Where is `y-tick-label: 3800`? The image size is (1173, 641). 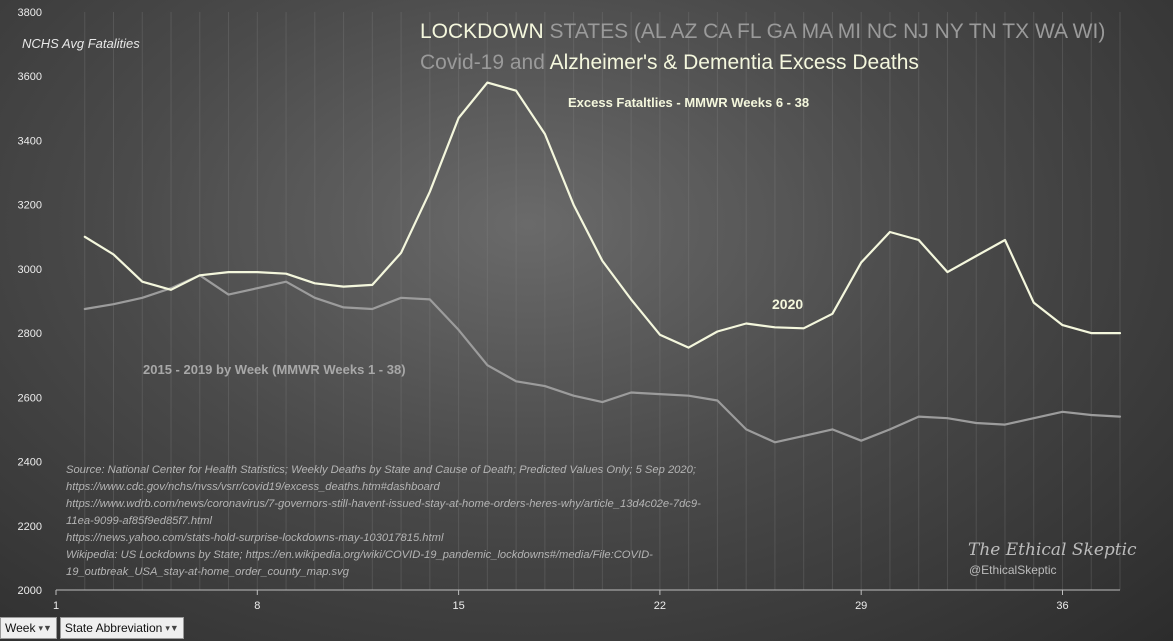 y-tick-label: 3800 is located at coordinates (30, 13).